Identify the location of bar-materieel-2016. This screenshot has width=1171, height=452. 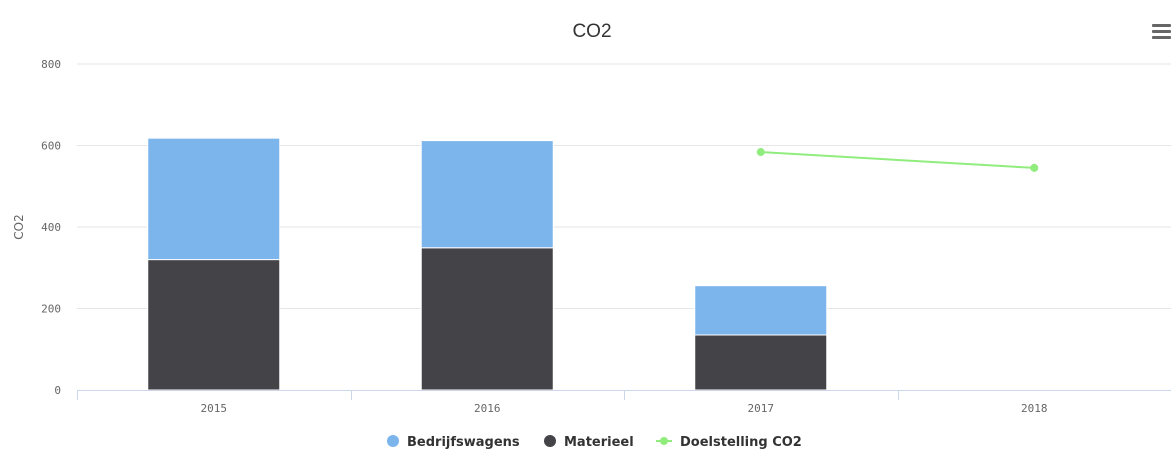
(487, 319).